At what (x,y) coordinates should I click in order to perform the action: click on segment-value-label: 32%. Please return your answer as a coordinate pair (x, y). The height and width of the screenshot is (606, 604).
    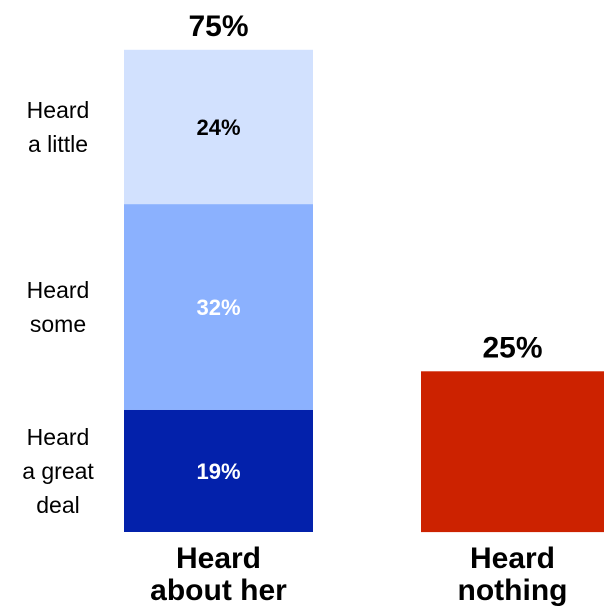
    Looking at the image, I should click on (218, 307).